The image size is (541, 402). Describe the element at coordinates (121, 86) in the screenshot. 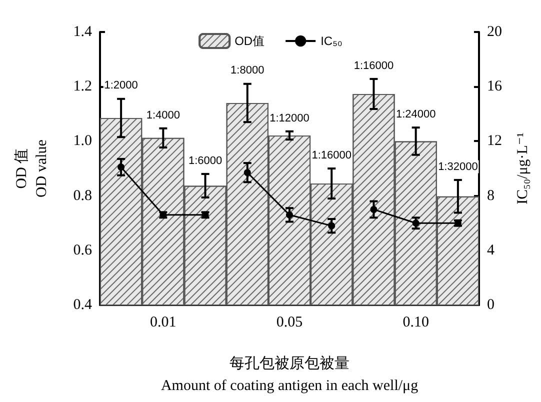

I see `data-label: 1:2000` at that location.